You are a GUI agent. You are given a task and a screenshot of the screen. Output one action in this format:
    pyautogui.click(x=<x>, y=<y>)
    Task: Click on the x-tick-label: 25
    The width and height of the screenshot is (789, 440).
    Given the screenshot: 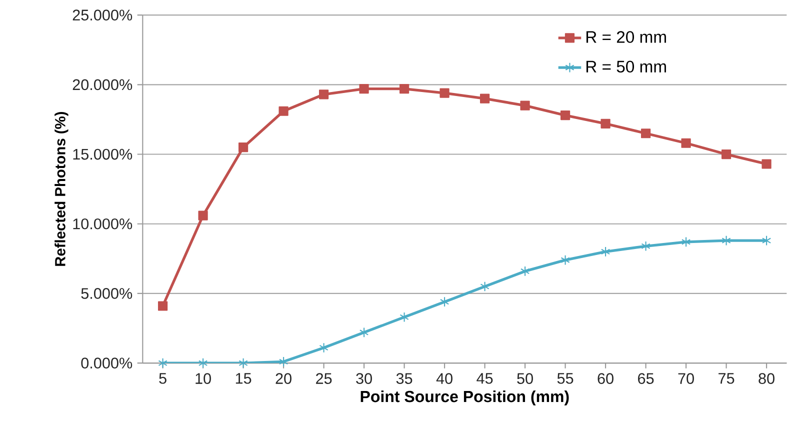 What is the action you would take?
    pyautogui.click(x=324, y=378)
    